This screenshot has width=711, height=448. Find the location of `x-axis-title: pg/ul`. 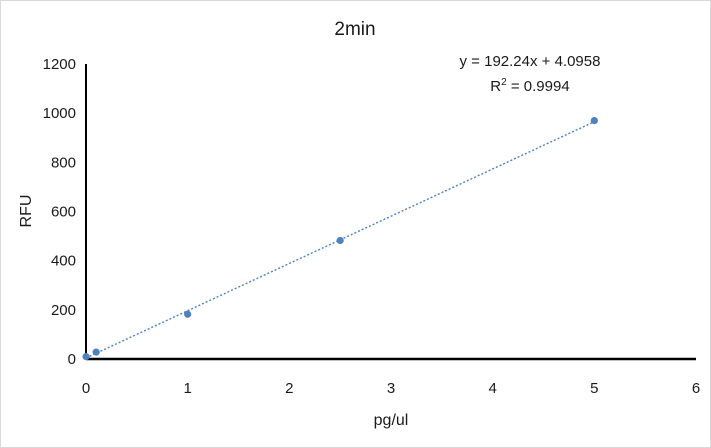

x-axis-title: pg/ul is located at coordinates (391, 420).